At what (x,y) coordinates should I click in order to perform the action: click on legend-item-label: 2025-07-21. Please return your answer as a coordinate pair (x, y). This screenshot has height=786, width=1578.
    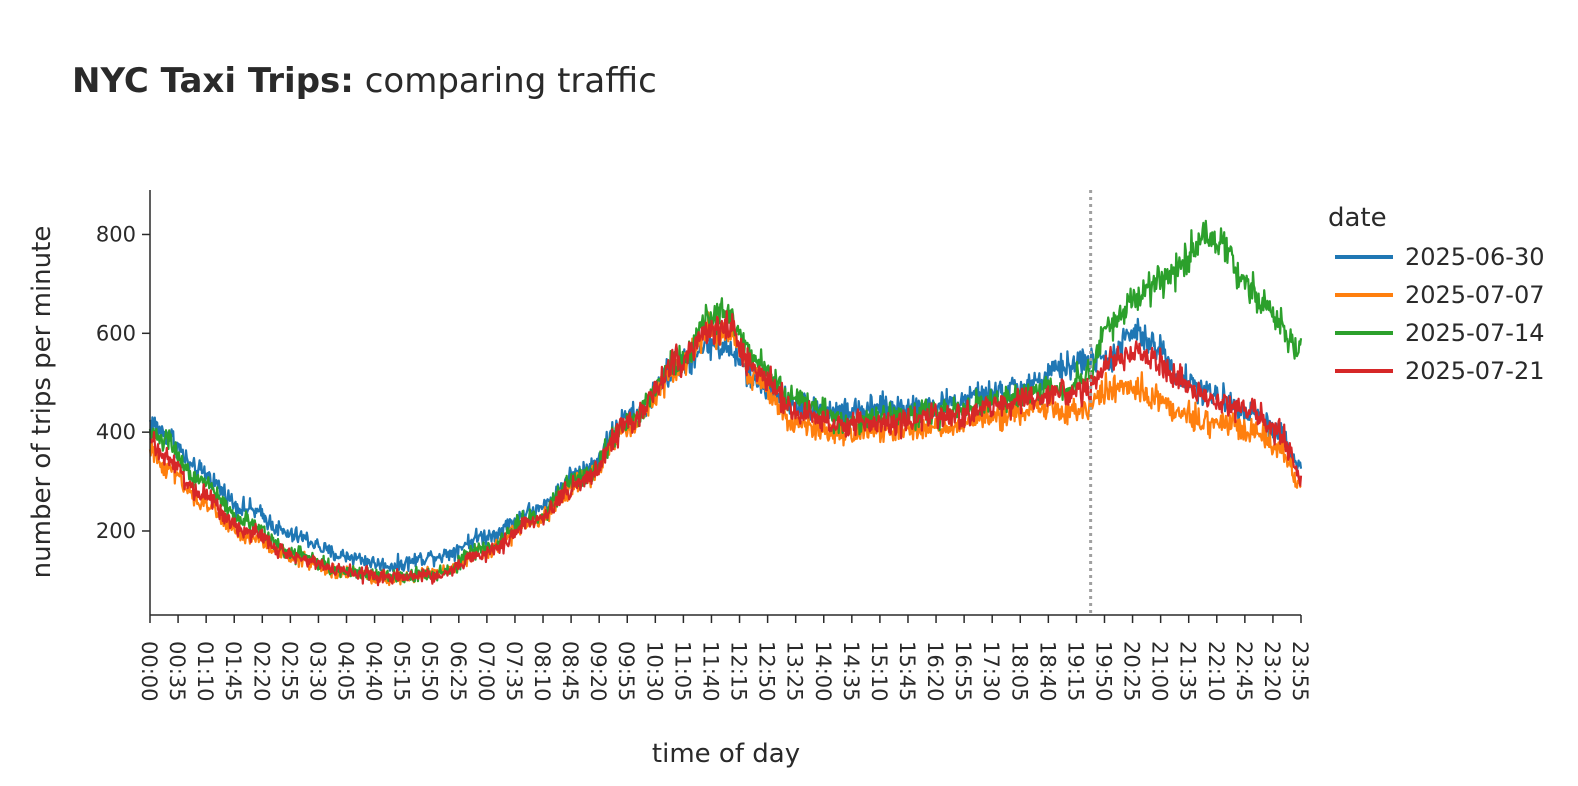
    Looking at the image, I should click on (1474, 371).